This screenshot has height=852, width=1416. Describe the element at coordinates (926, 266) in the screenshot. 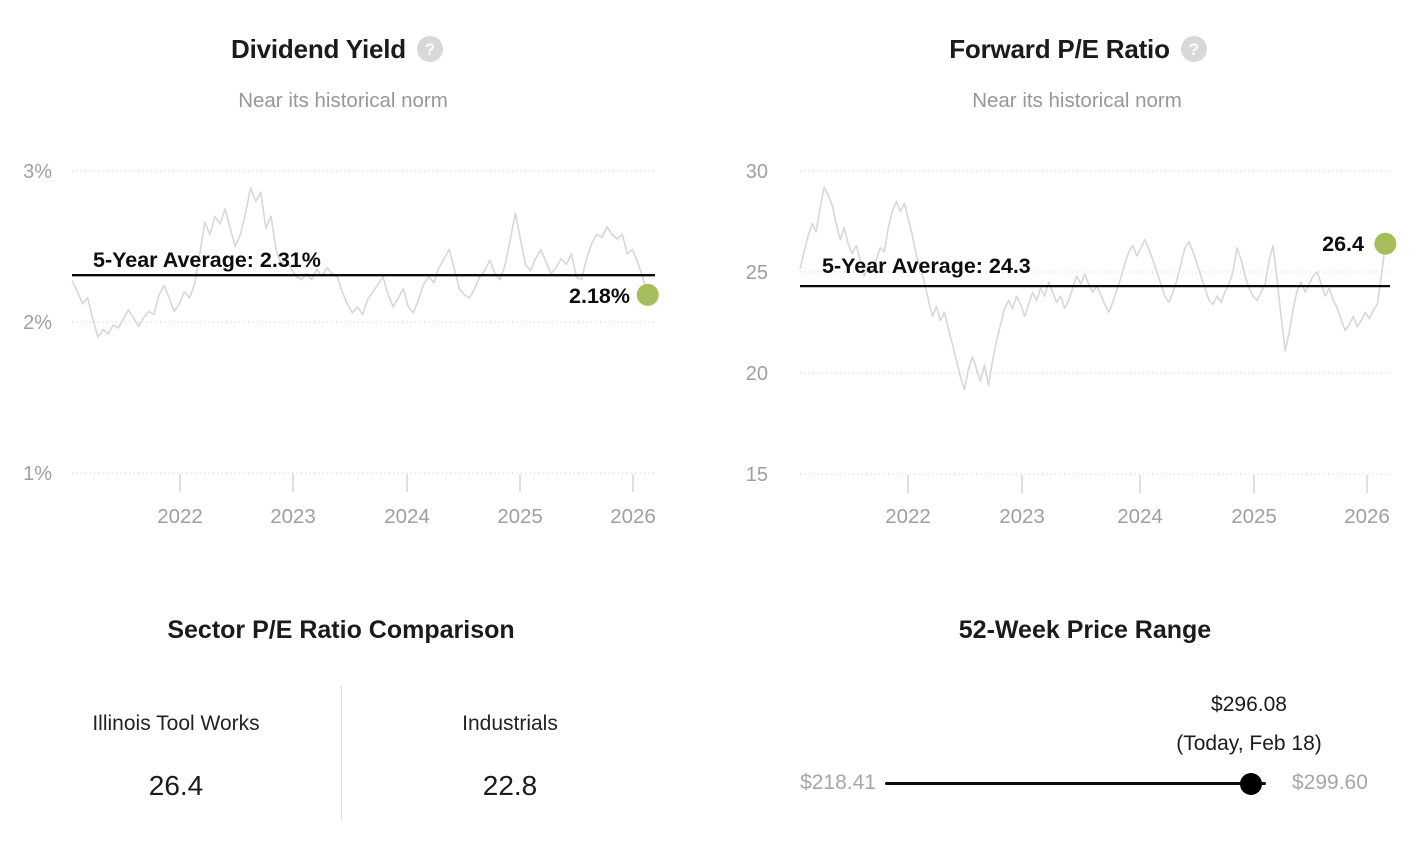

I see `average-line-label: 5-Year Average: 24.3` at that location.